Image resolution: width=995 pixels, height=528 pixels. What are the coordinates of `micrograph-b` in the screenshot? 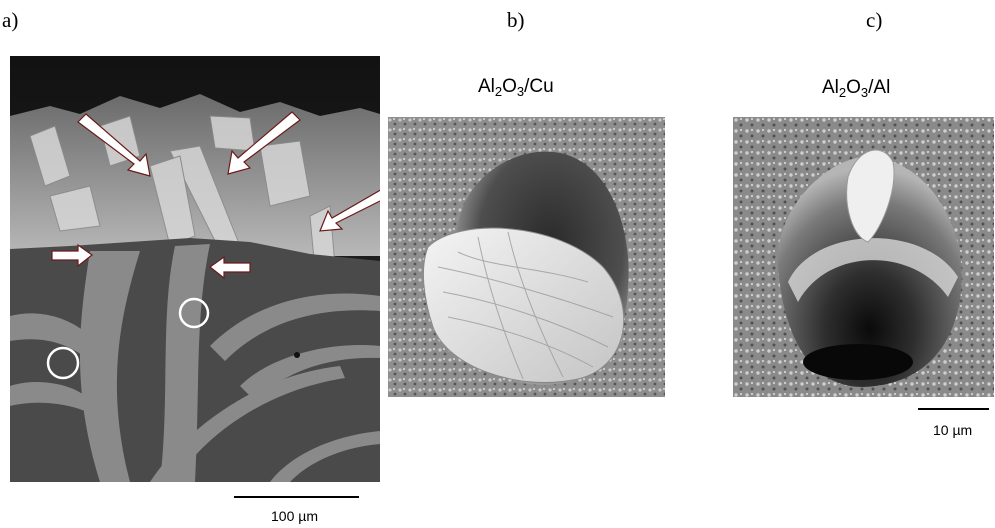 It's located at (526, 257).